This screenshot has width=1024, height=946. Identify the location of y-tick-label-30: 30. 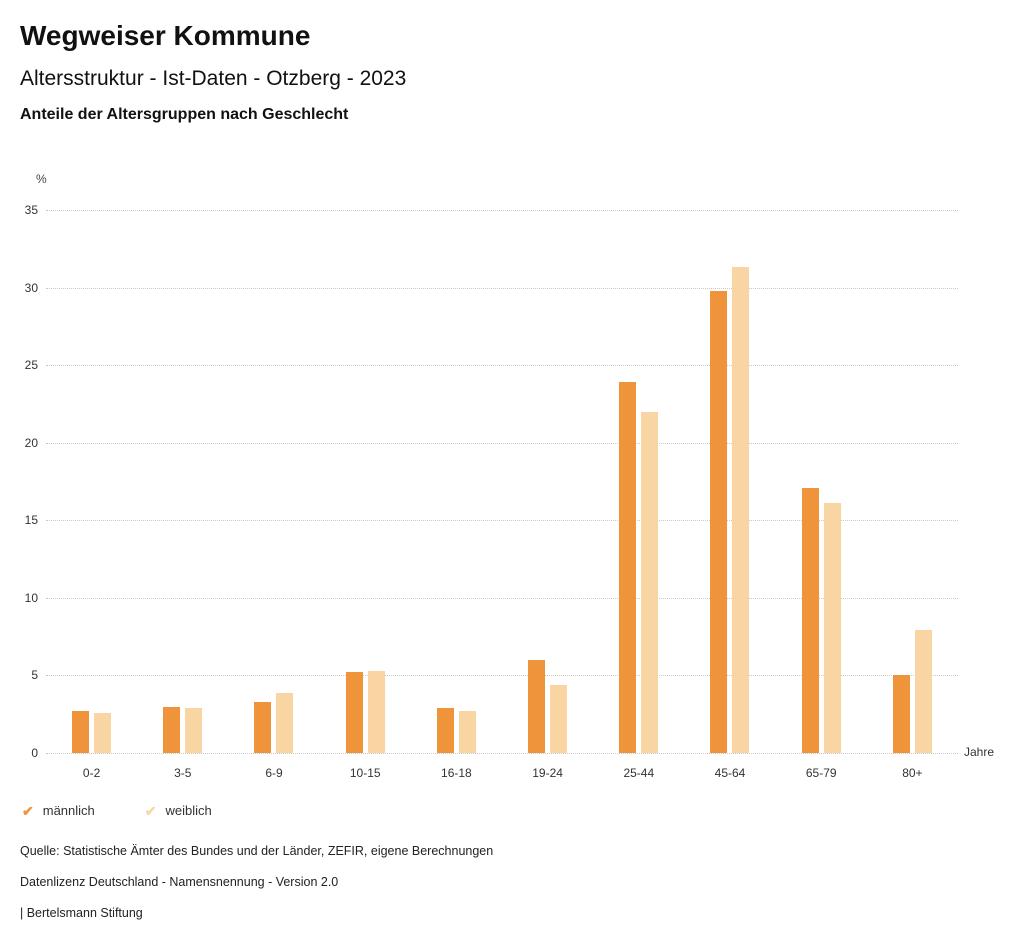
(31, 287).